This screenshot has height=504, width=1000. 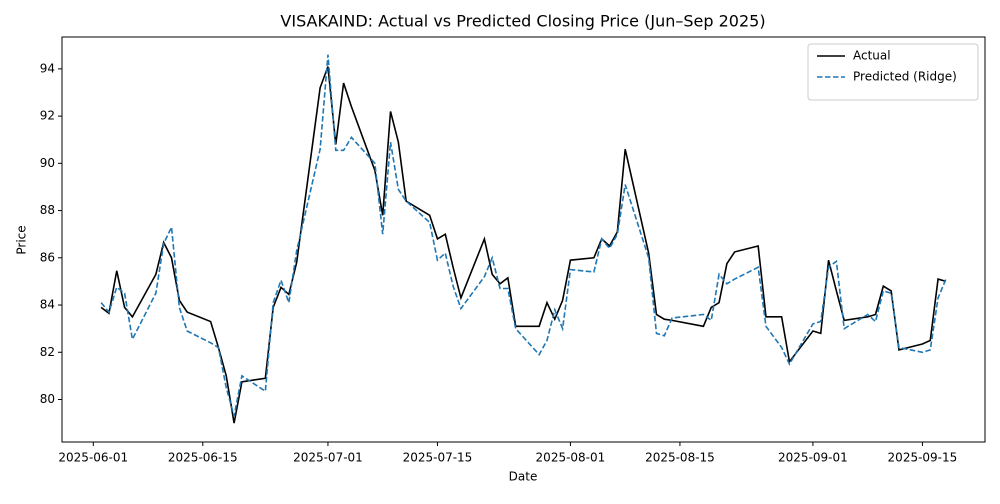 I want to click on x-tick-label: 2025-06-15, so click(x=203, y=458).